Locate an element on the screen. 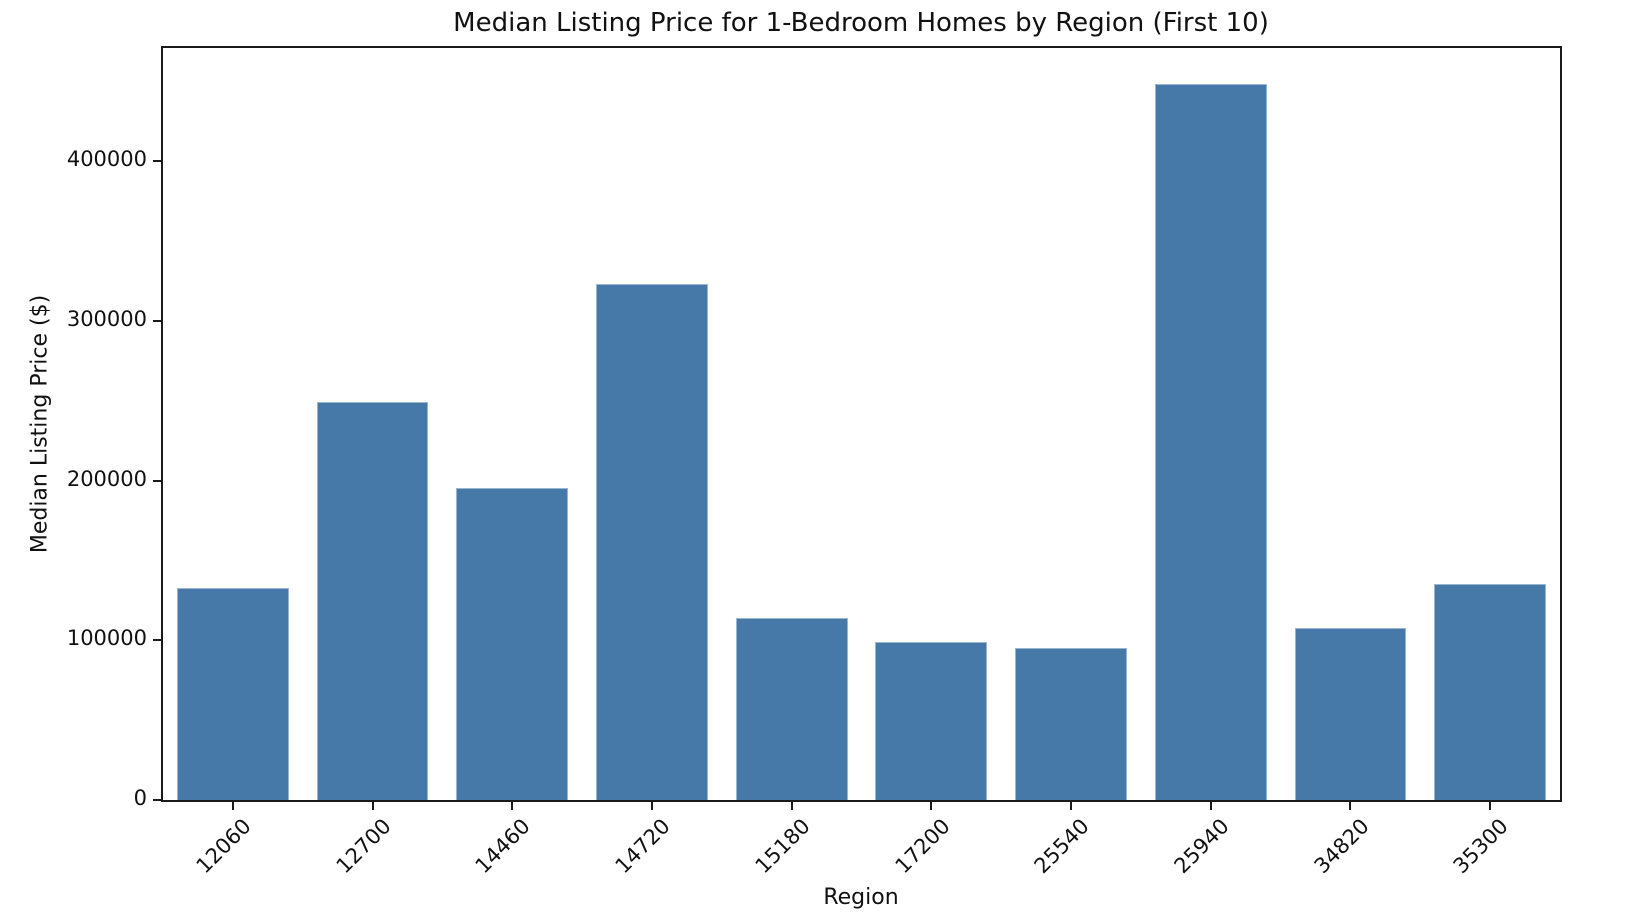 The width and height of the screenshot is (1640, 921). x-tick-label: 14460 is located at coordinates (503, 846).